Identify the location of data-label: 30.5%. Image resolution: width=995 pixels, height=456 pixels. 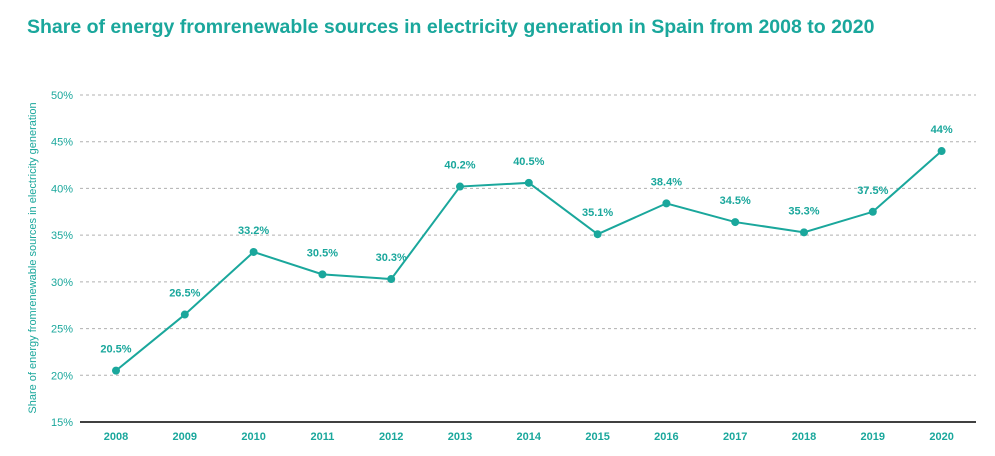
(322, 253).